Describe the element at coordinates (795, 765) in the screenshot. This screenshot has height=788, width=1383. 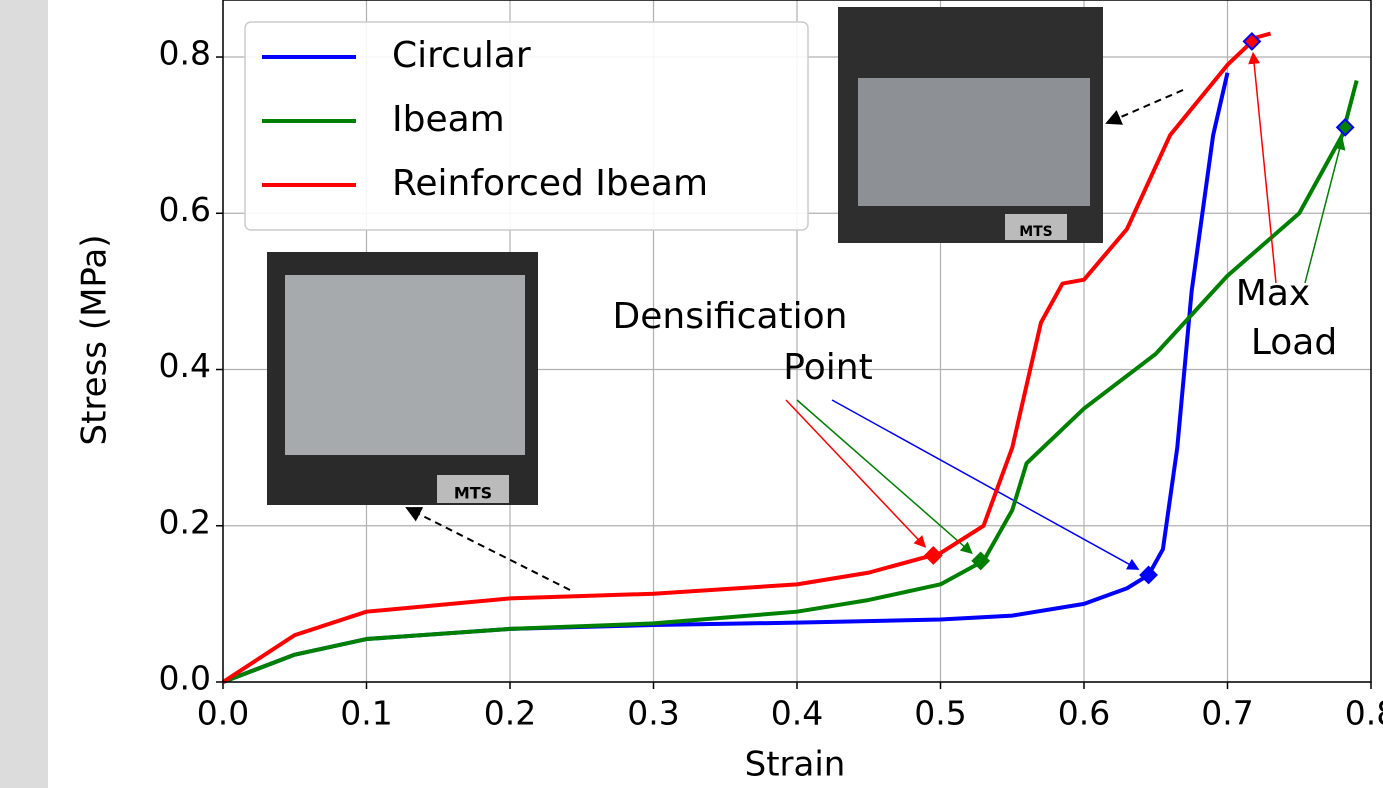
I see `x-axis-label: Strain` at that location.